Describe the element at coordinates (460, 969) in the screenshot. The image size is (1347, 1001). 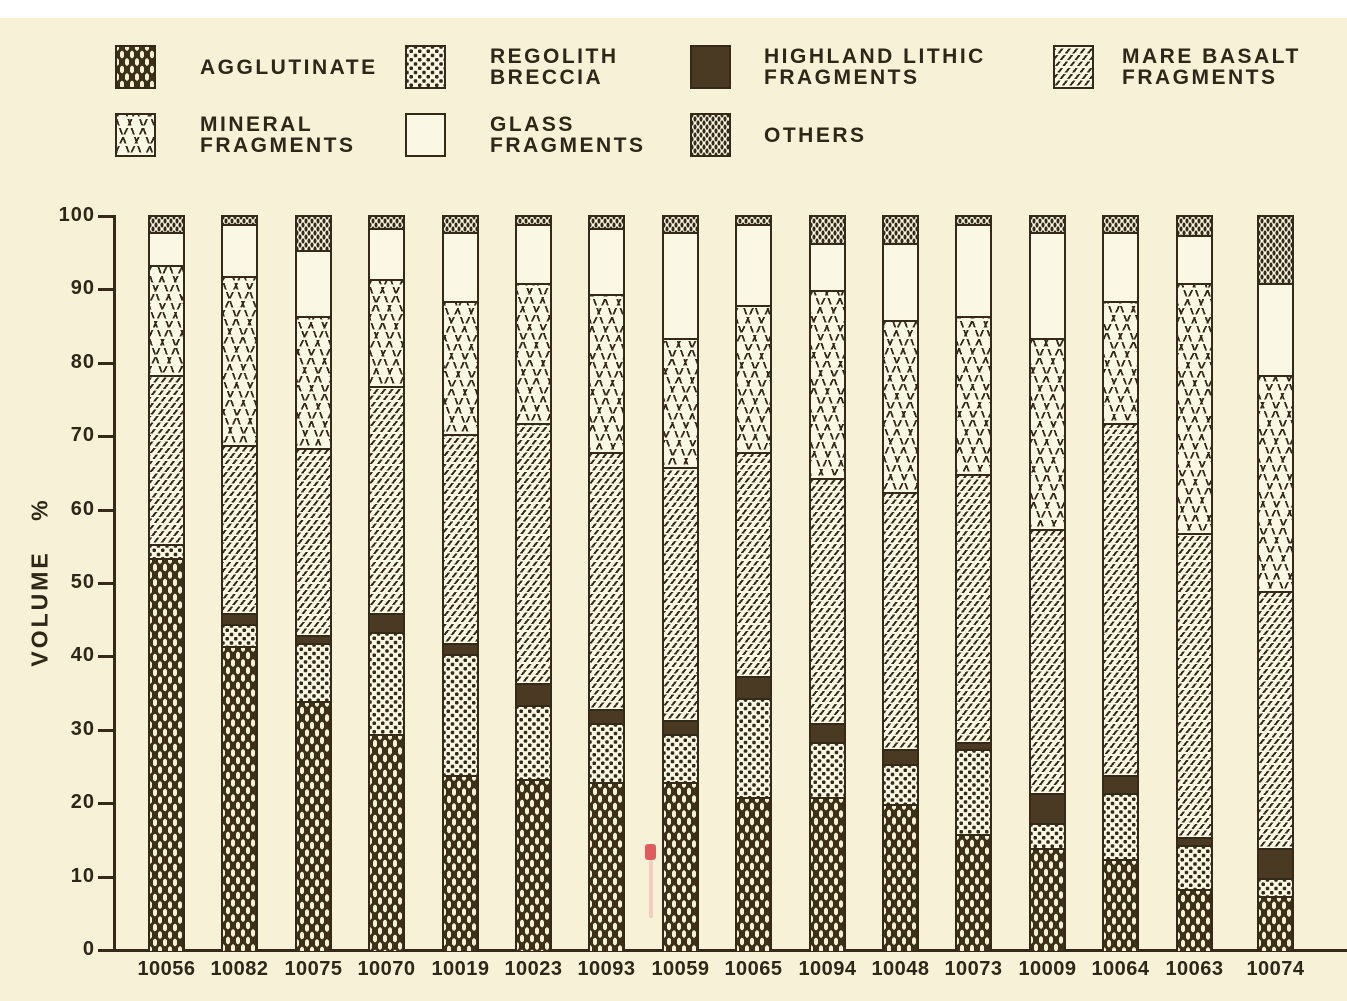
I see `x-category-label-10019: 10019` at that location.